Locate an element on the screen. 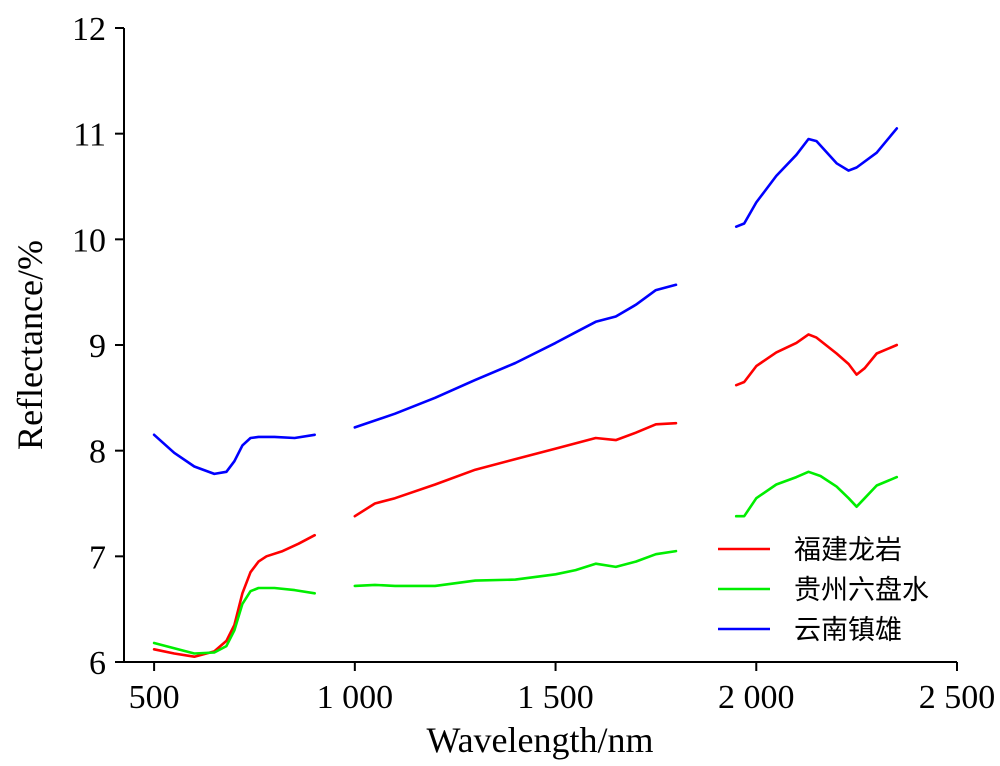 Image resolution: width=1000 pixels, height=766 pixels. y-tick-label: 11 is located at coordinates (89, 135).